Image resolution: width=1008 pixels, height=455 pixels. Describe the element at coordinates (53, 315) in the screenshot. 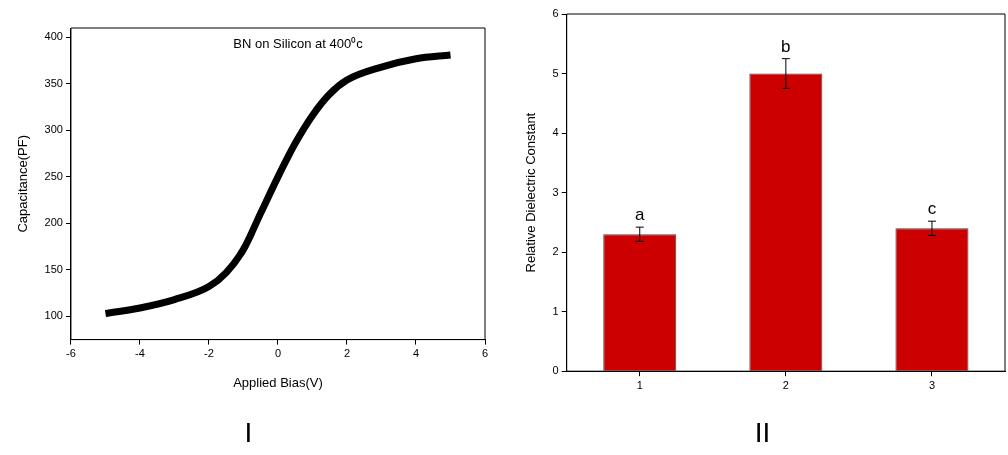

I see `y-tick-label: 100` at that location.